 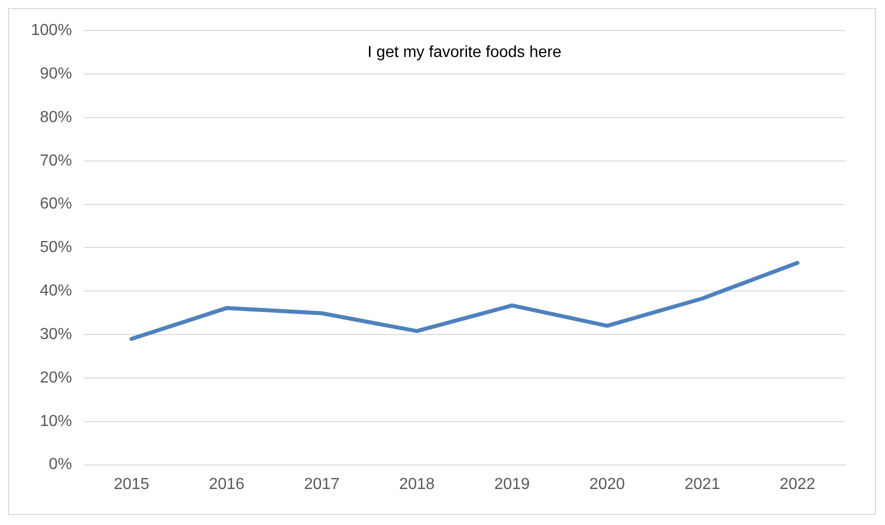 I want to click on text: I get my favorite foods here, so click(x=465, y=53).